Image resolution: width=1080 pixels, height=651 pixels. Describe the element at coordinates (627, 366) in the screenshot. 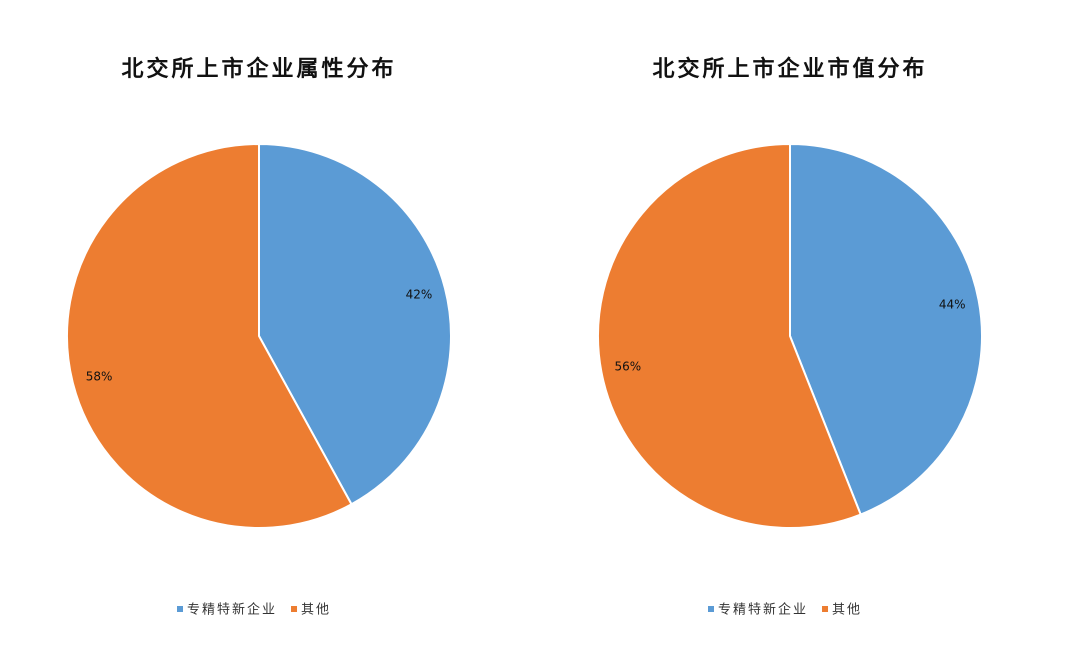

I see `data-label: 56%` at that location.